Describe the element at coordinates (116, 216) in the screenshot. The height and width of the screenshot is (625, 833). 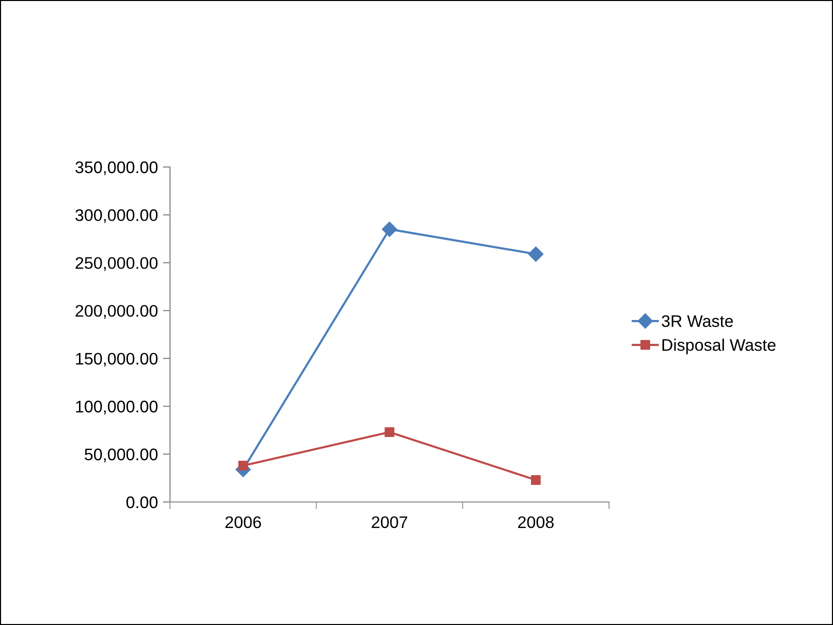
I see `y-tick-label: 300,000.00` at that location.